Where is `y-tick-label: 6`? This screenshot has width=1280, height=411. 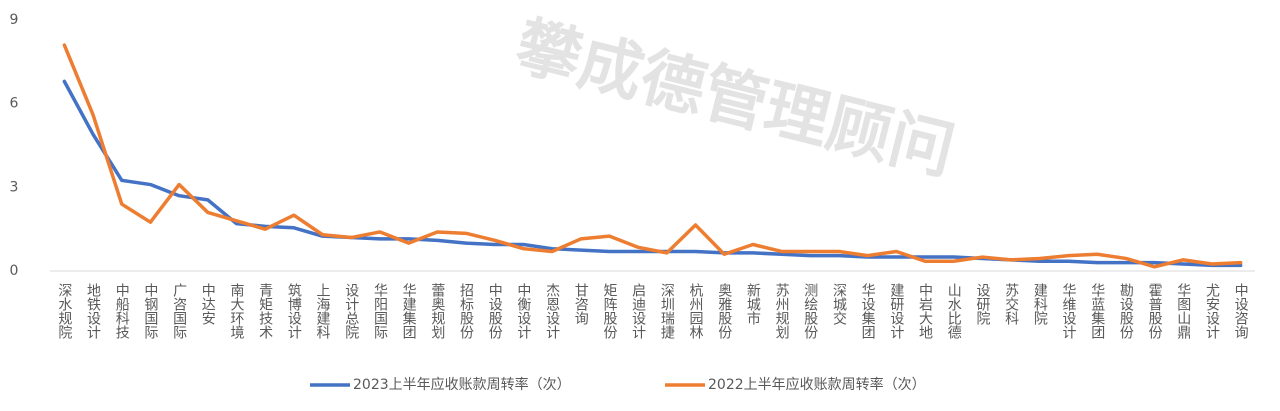
y-tick-label: 6 is located at coordinates (14, 104).